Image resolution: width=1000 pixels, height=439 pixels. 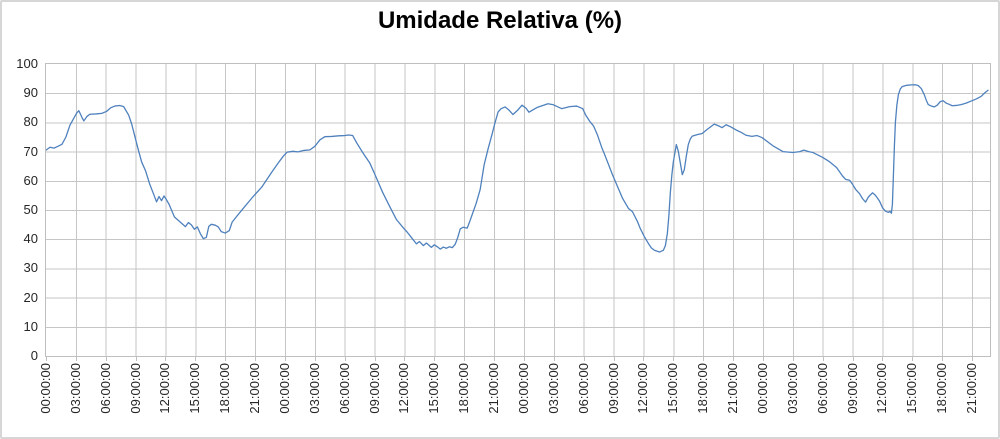 I want to click on y-axis-label: 10, so click(x=30, y=326).